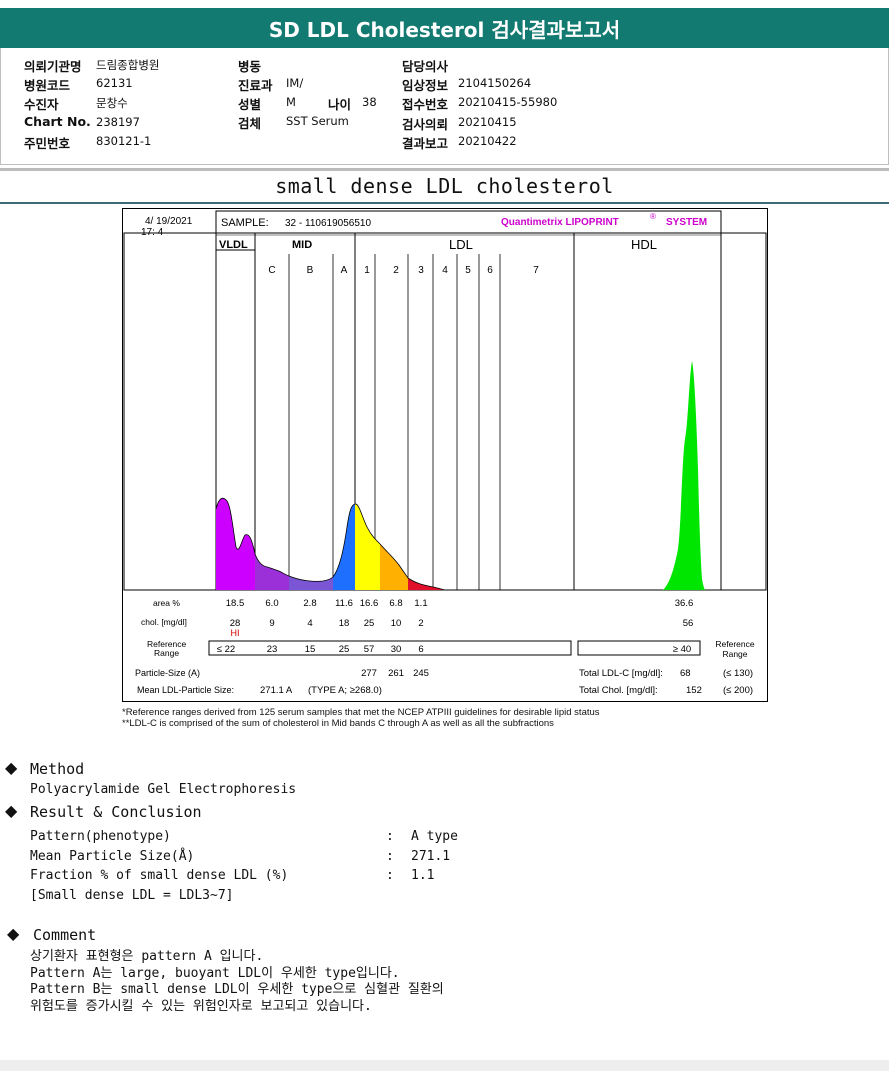 The image size is (889, 1071). What do you see at coordinates (618, 690) in the screenshot?
I see `total-chol-label: Total Chol. [mg/dl]:` at bounding box center [618, 690].